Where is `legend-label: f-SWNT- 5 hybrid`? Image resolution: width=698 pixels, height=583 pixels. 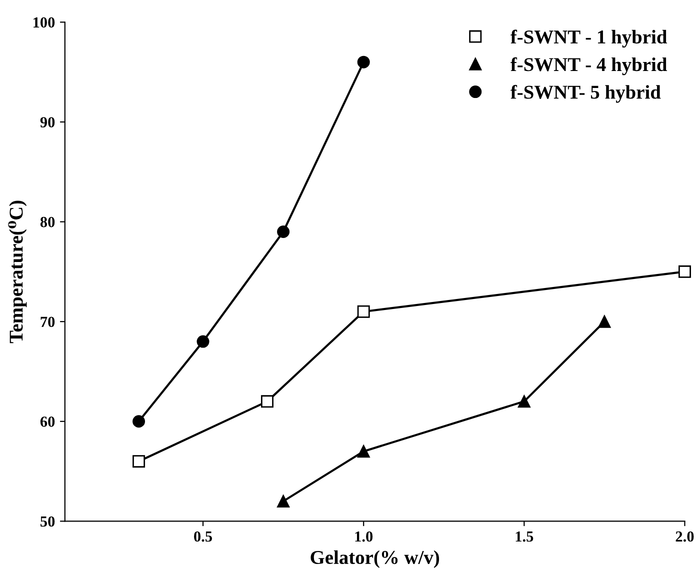 legend-label: f-SWNT- 5 hybrid is located at coordinates (585, 93).